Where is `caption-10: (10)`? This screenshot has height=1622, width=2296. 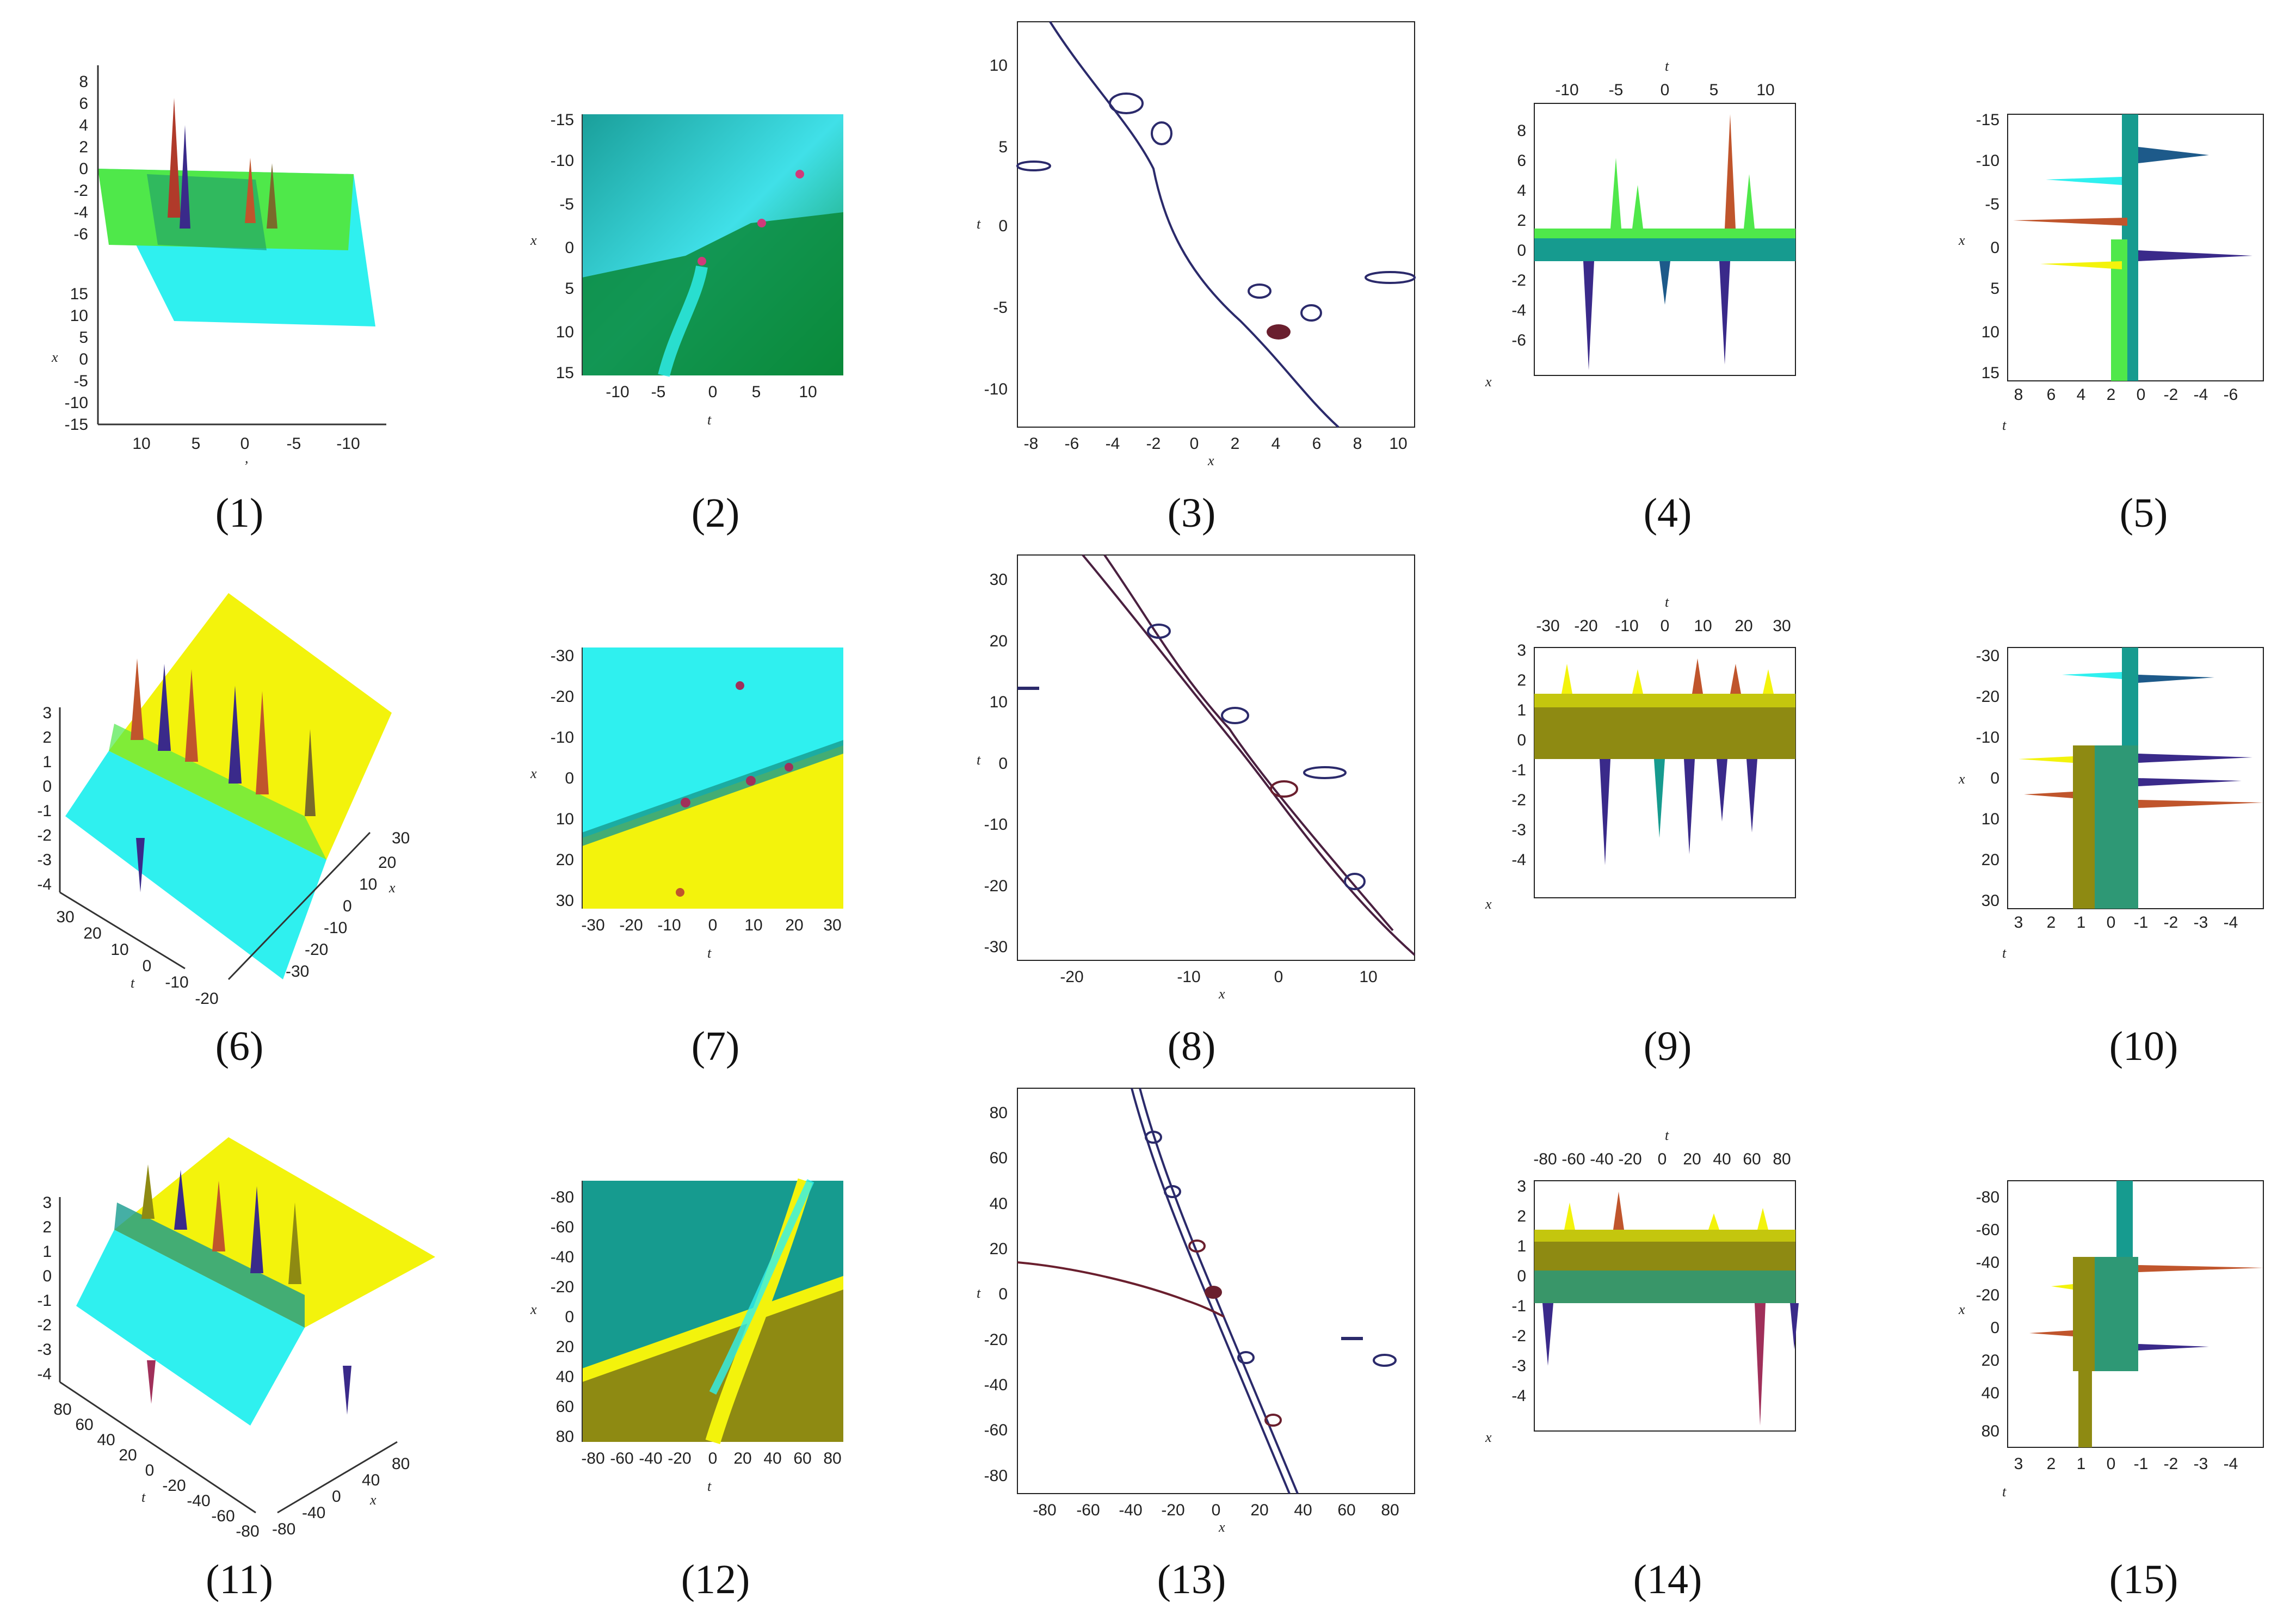
caption-10: (10) is located at coordinates (2143, 1046).